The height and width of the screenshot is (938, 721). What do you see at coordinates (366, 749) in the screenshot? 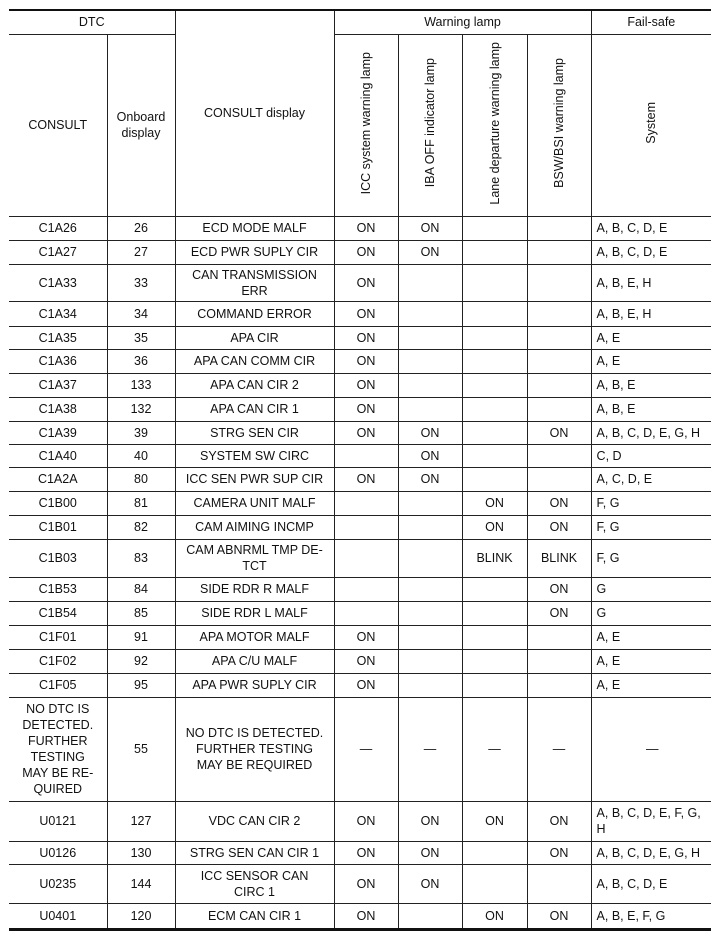
I see `cell-icc: —` at bounding box center [366, 749].